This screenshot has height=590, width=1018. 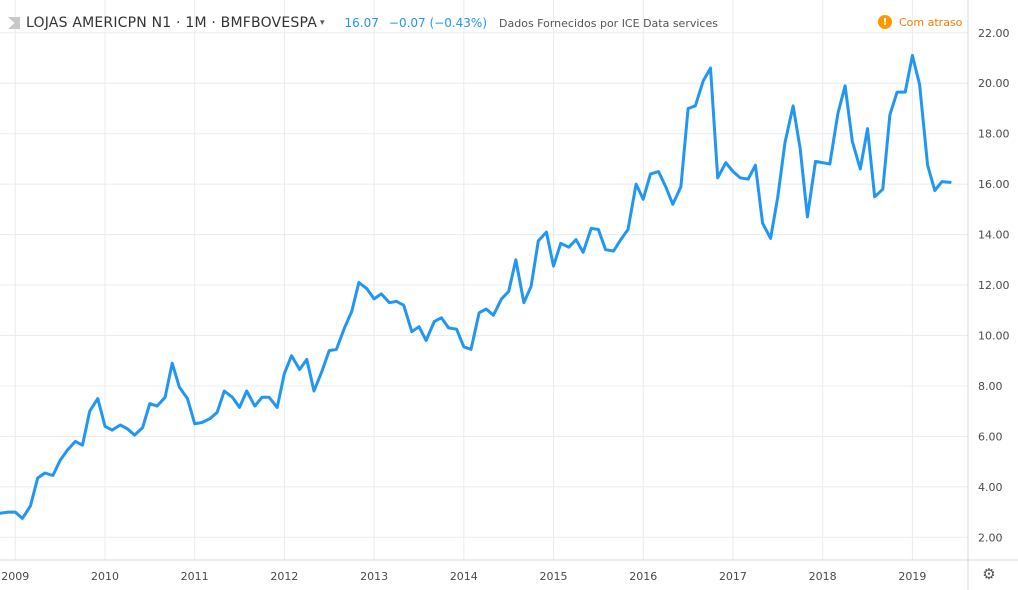 I want to click on y-tick-label: 10.00, so click(x=994, y=335).